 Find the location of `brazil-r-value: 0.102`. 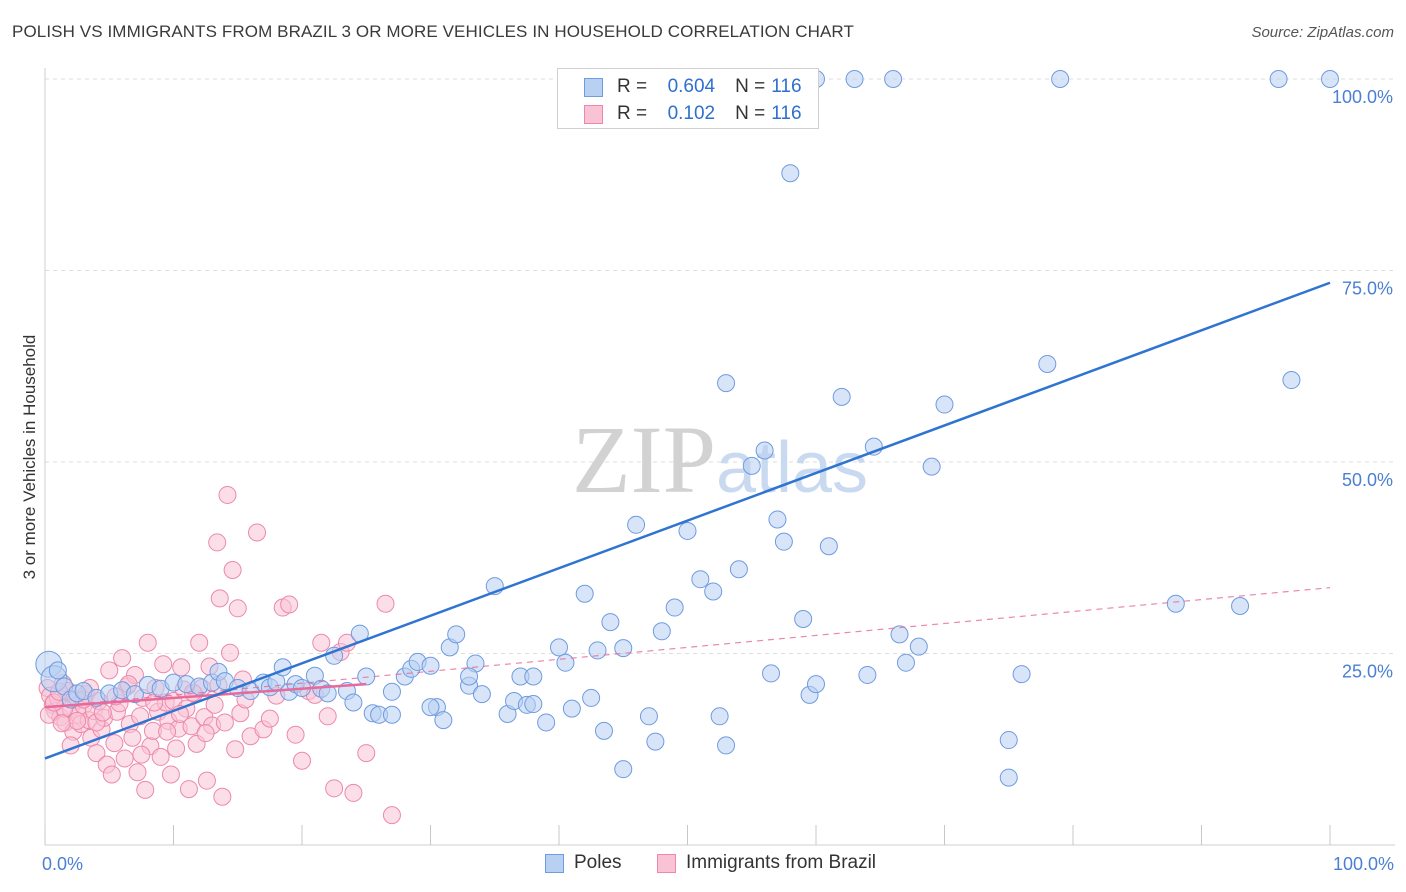

brazil-r-value: 0.102 is located at coordinates (691, 113).